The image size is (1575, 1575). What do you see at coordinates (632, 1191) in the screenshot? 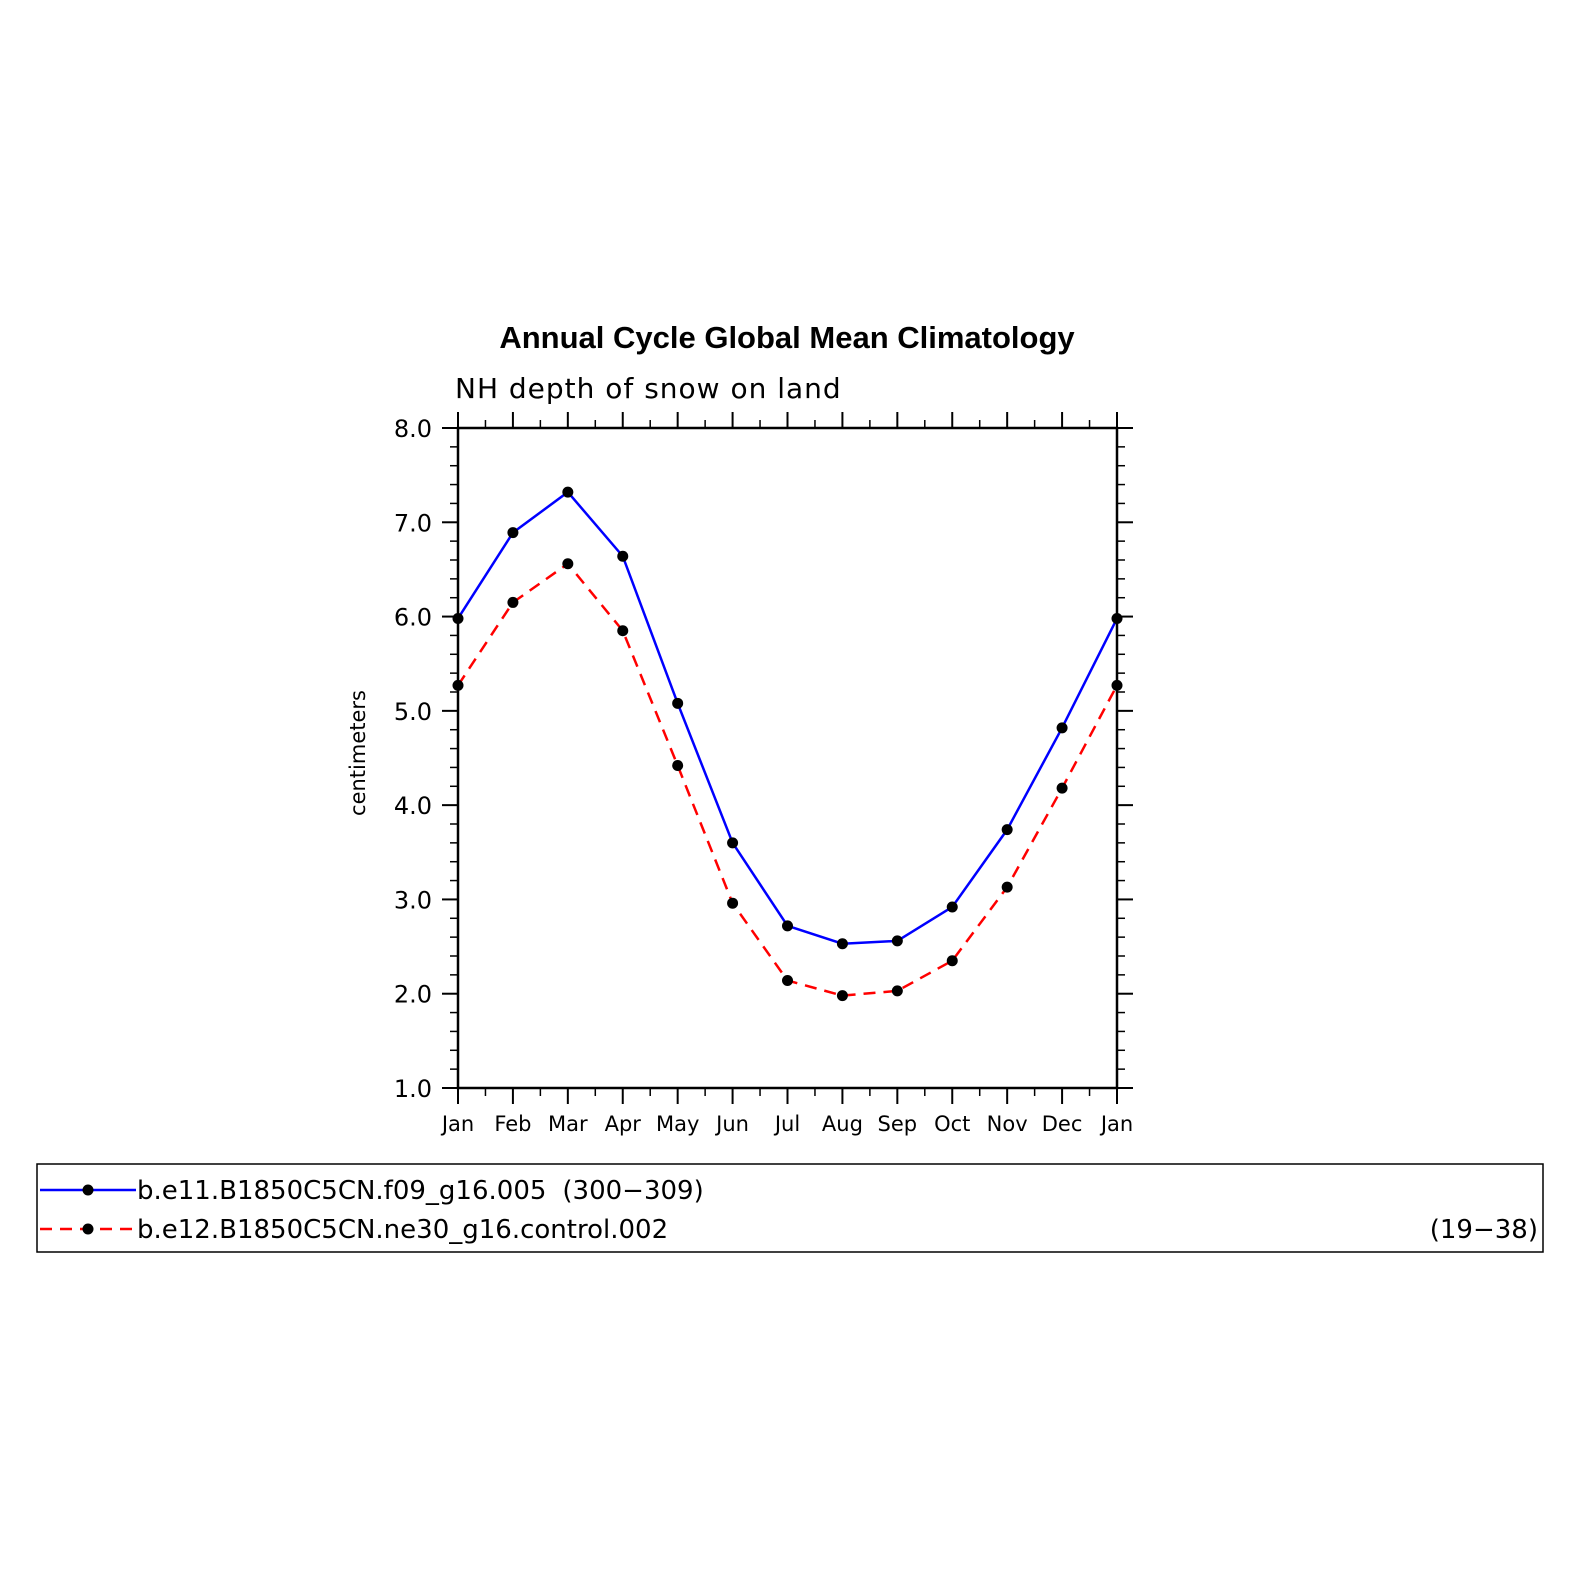
I see `legend-years-1: (300−309)` at bounding box center [632, 1191].